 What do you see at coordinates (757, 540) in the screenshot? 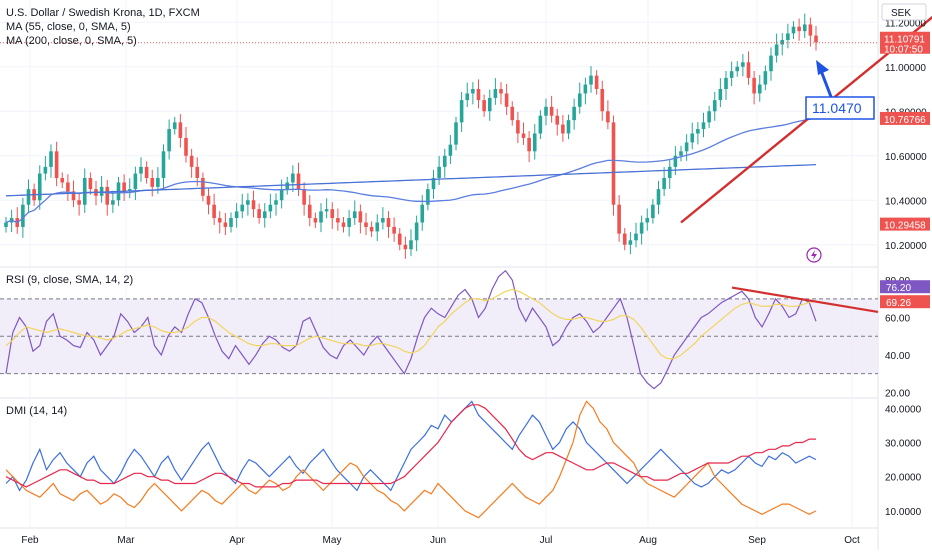
I see `month-label: Sep` at bounding box center [757, 540].